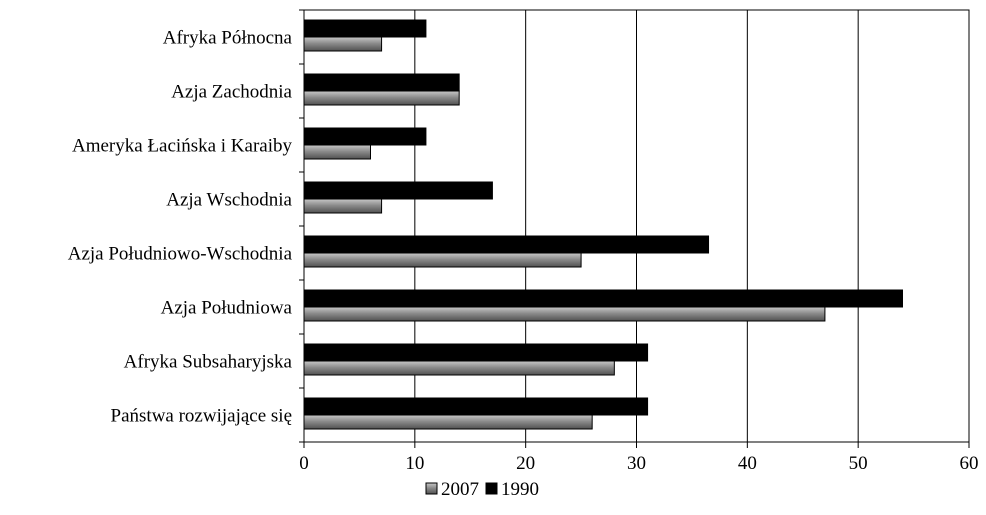 This screenshot has width=986, height=515. Describe the element at coordinates (229, 199) in the screenshot. I see `category-label: Azja Wschodnia` at that location.